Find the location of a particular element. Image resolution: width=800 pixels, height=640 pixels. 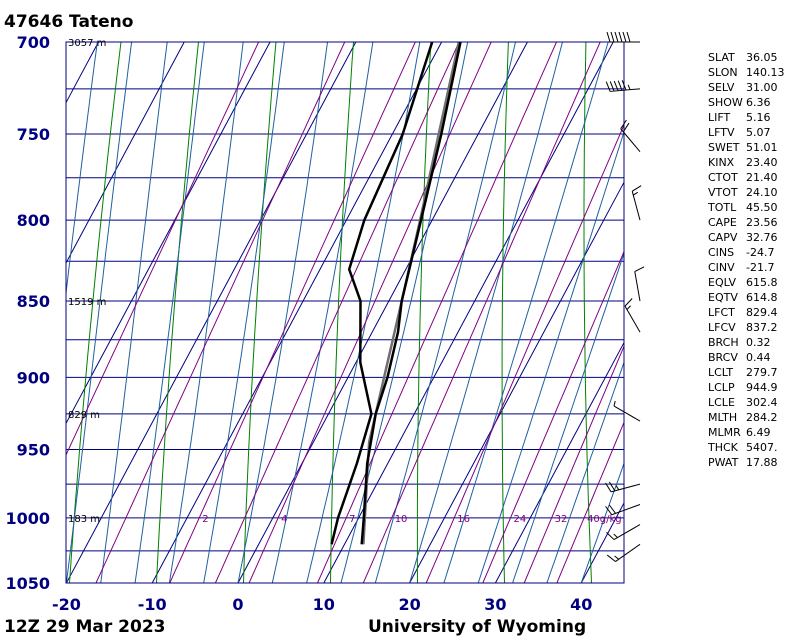

index-value: -21.7 is located at coordinates (760, 267).